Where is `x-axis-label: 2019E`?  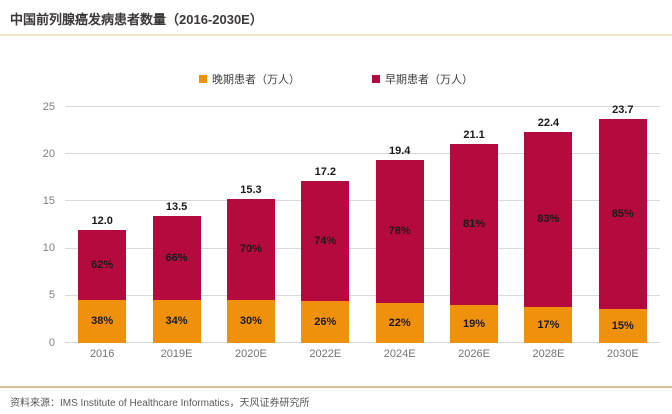 x-axis-label: 2019E is located at coordinates (176, 354).